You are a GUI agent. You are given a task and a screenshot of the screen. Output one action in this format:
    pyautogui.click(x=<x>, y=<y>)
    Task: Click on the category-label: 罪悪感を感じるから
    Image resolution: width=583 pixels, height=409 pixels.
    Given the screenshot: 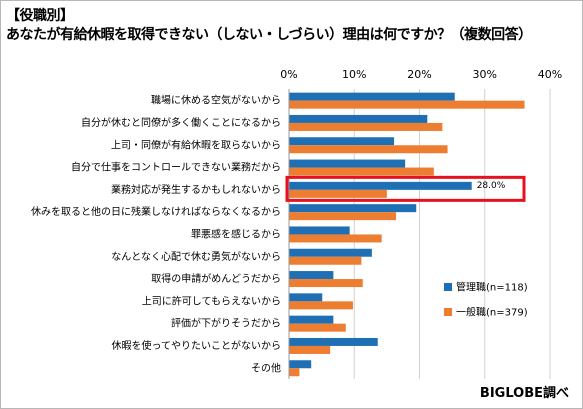 What is the action you would take?
    pyautogui.click(x=236, y=233)
    